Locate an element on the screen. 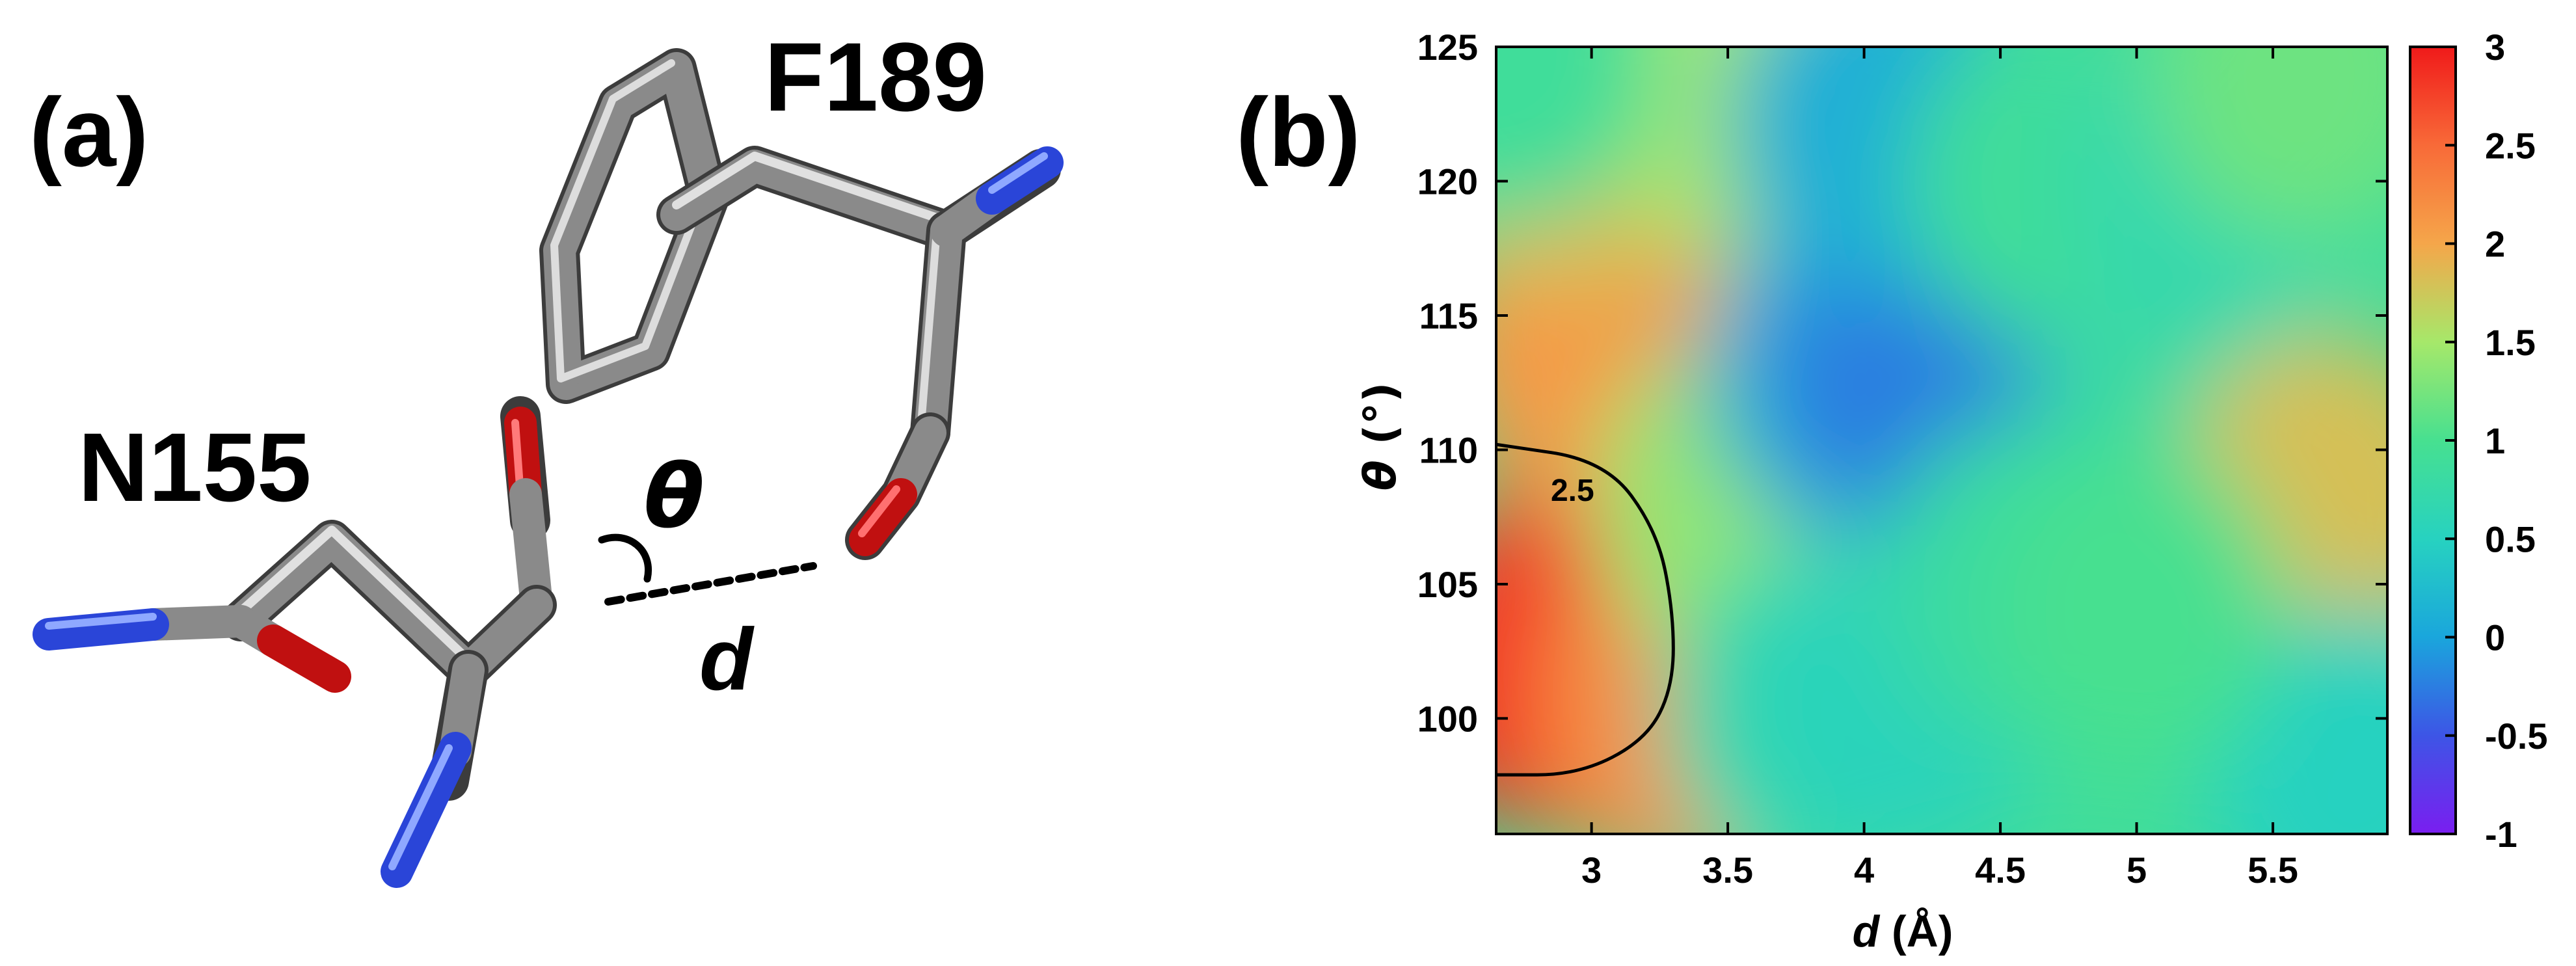  n155-chain is located at coordinates (295, 642).